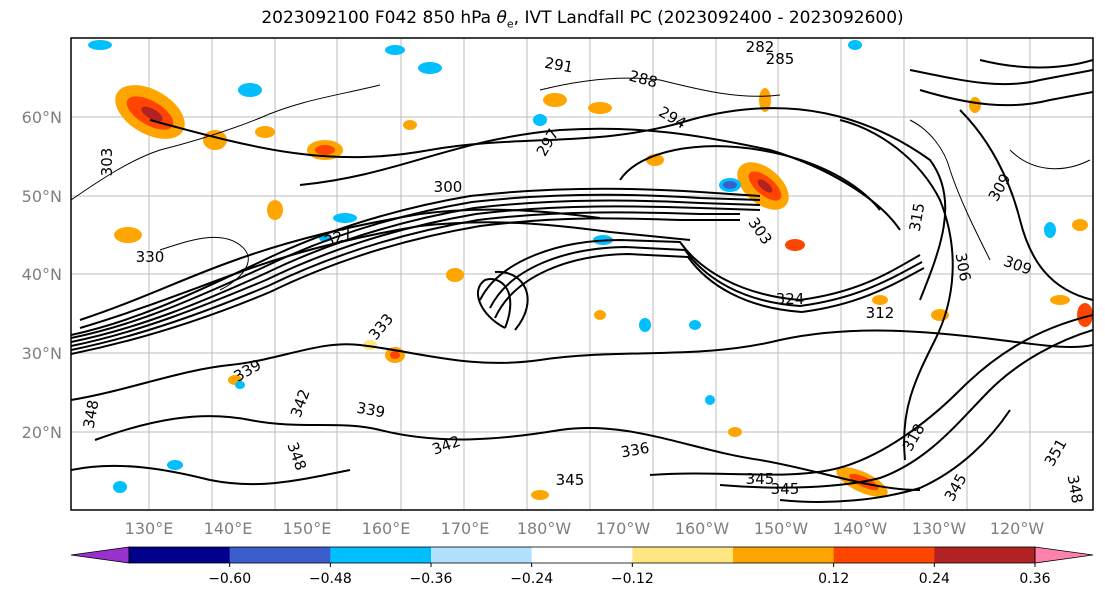 The width and height of the screenshot is (1105, 603). I want to click on colorbar-tick-label: −0.12, so click(632, 579).